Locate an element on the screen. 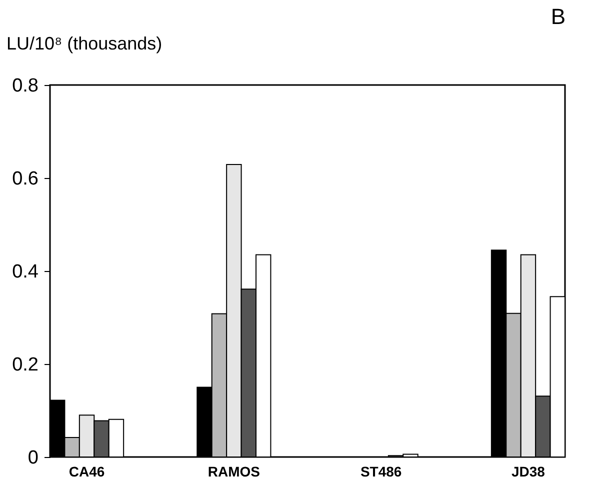 This screenshot has height=480, width=597. y-axis-title: LU/10⁸ (thousands) is located at coordinates (84, 44).